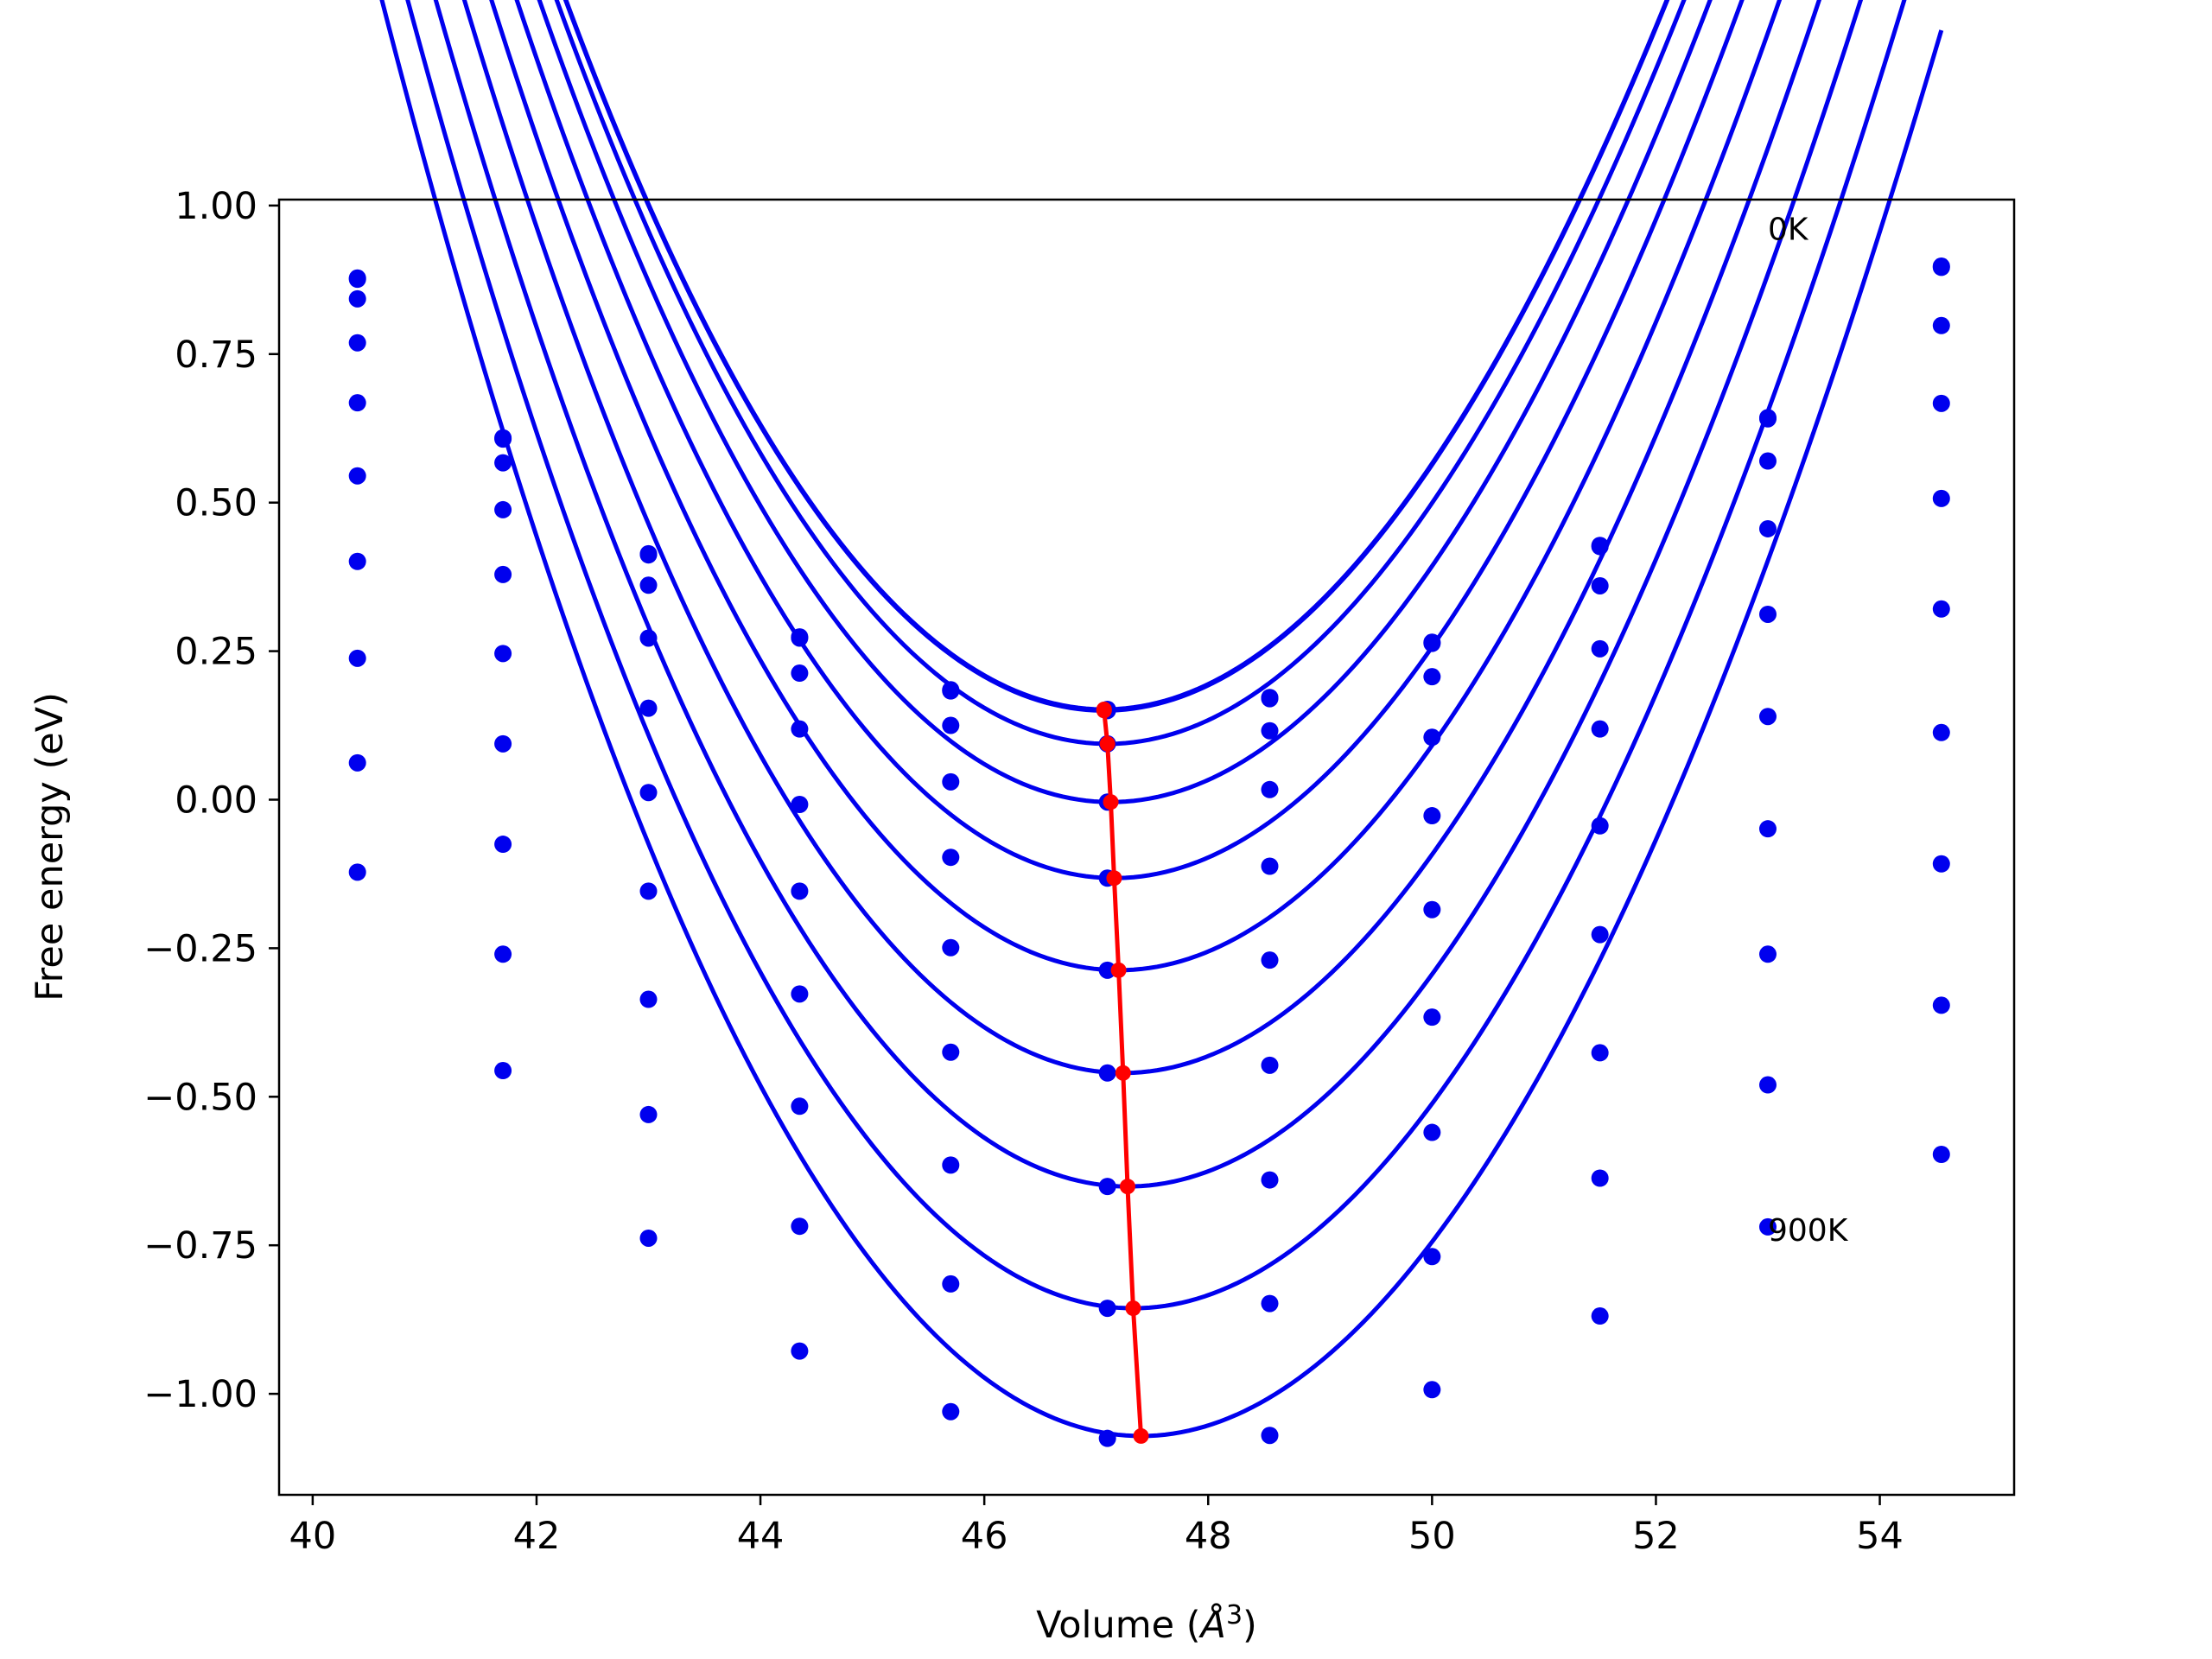  I want to click on y-axis-label: Free energy (eV), so click(50, 846).